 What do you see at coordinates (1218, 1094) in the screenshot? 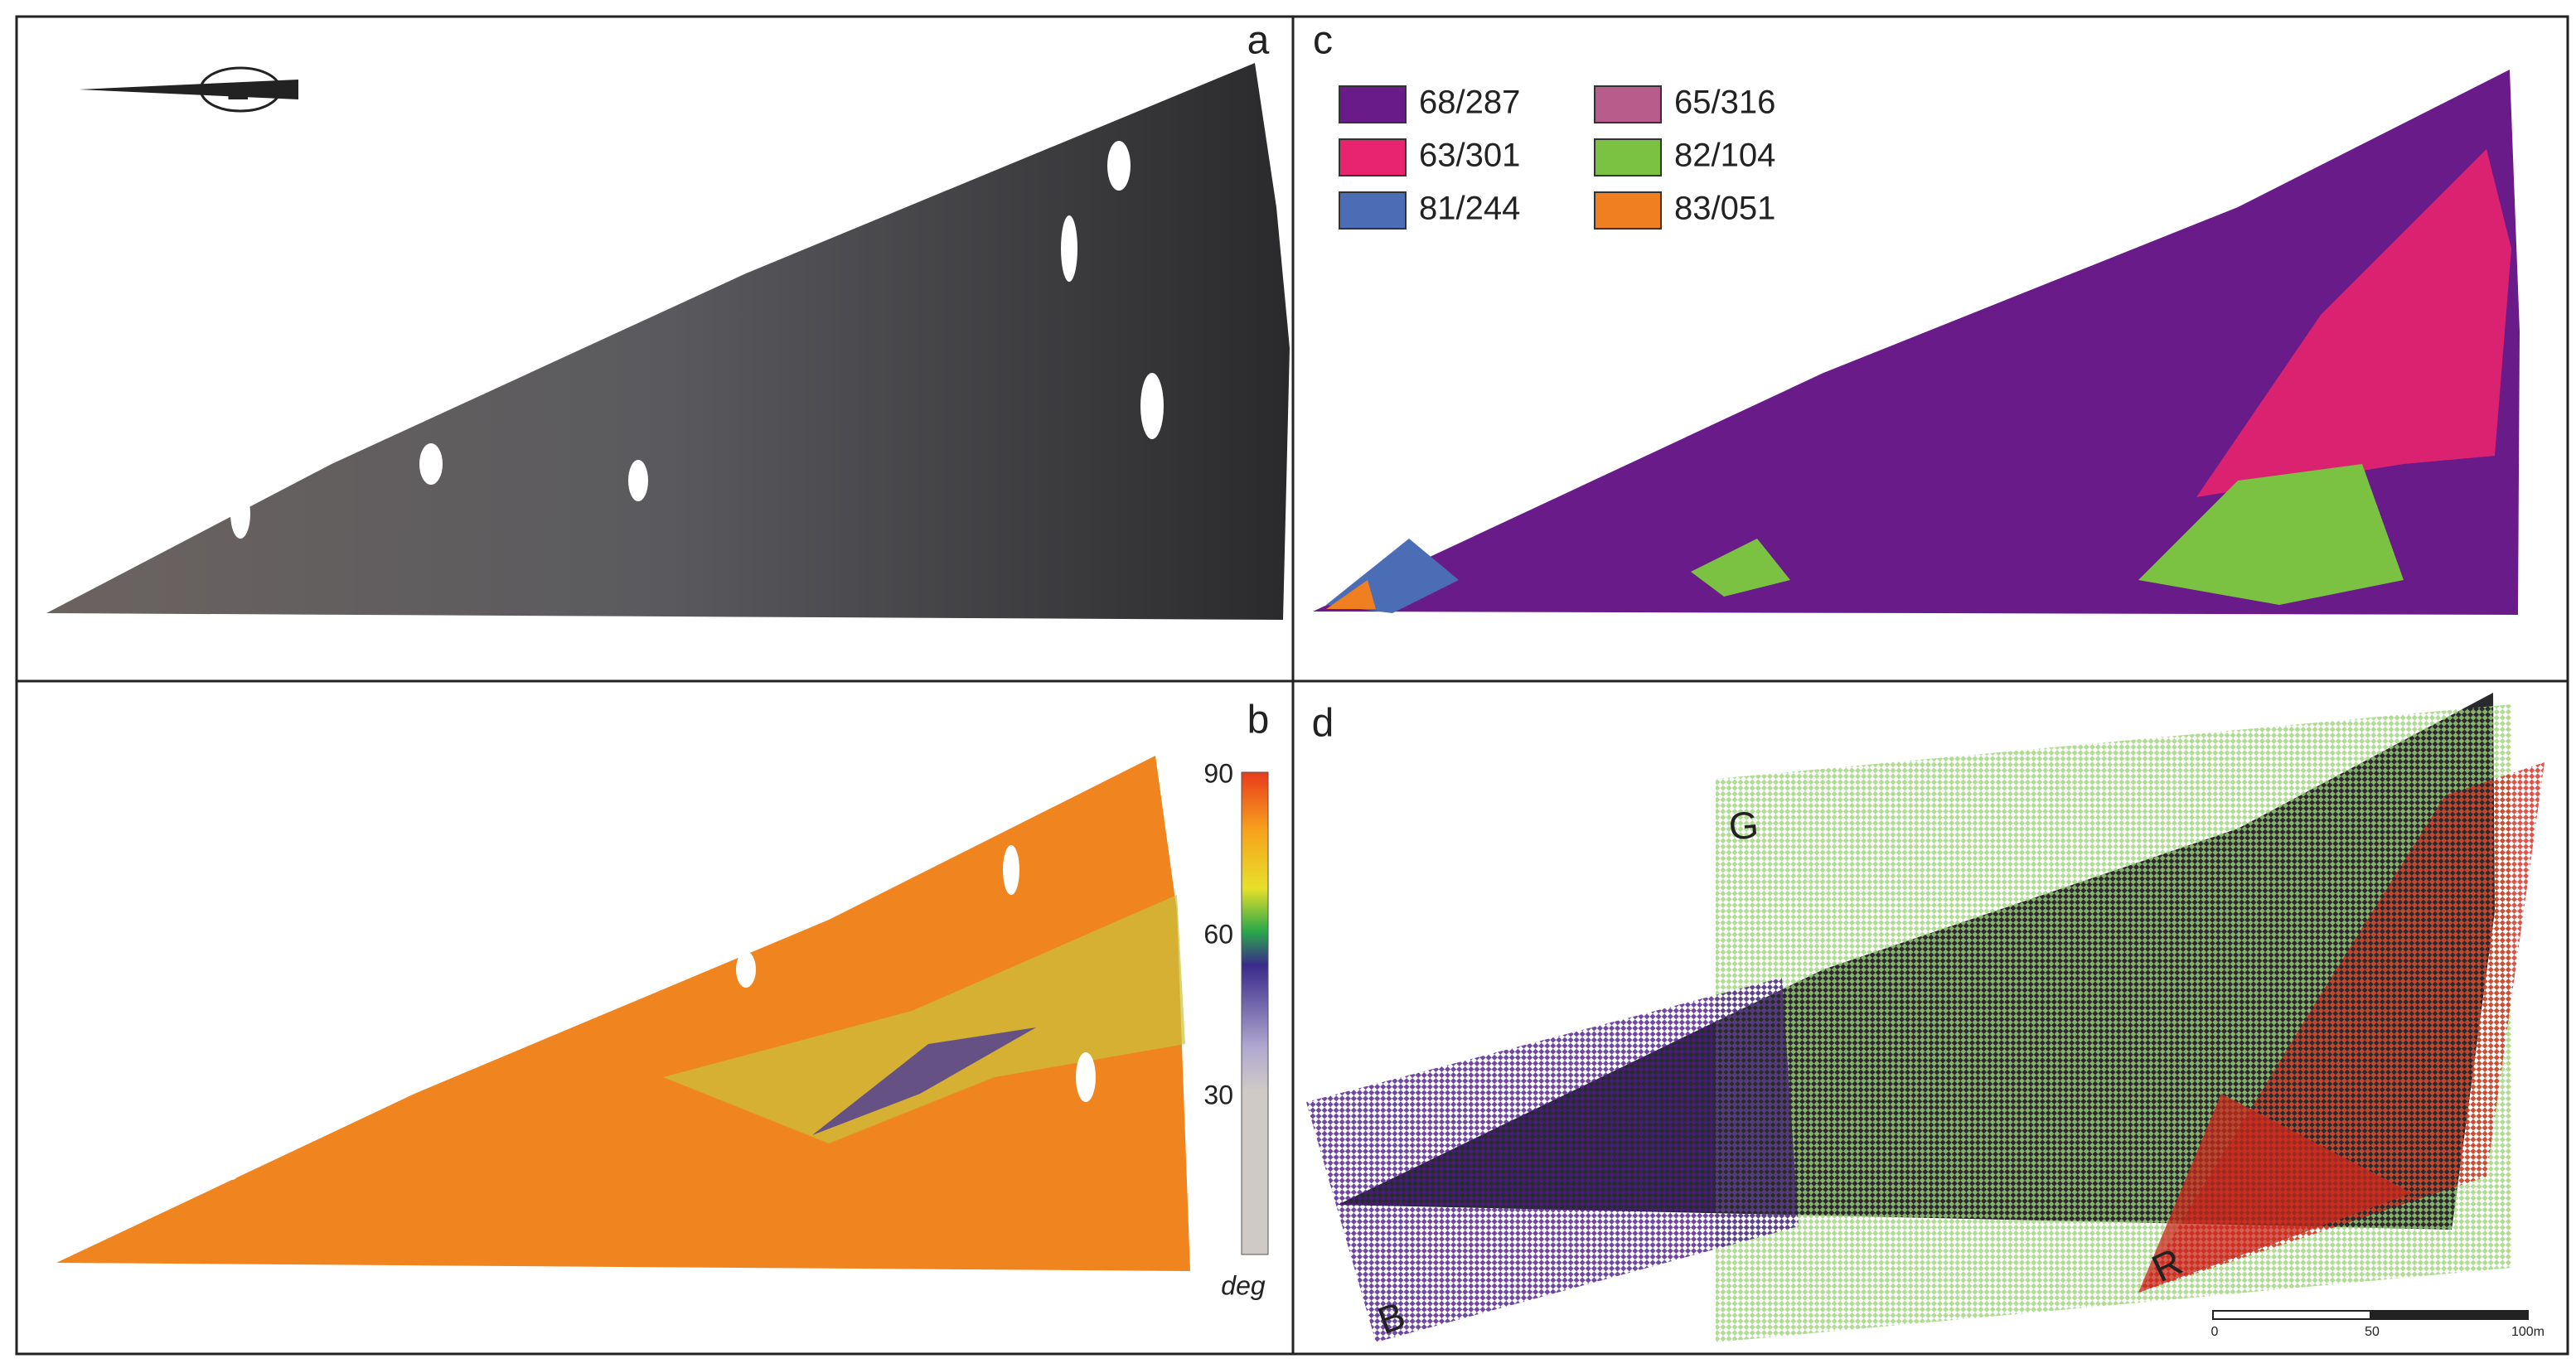
I see `colorbar-tick-label: 30` at bounding box center [1218, 1094].